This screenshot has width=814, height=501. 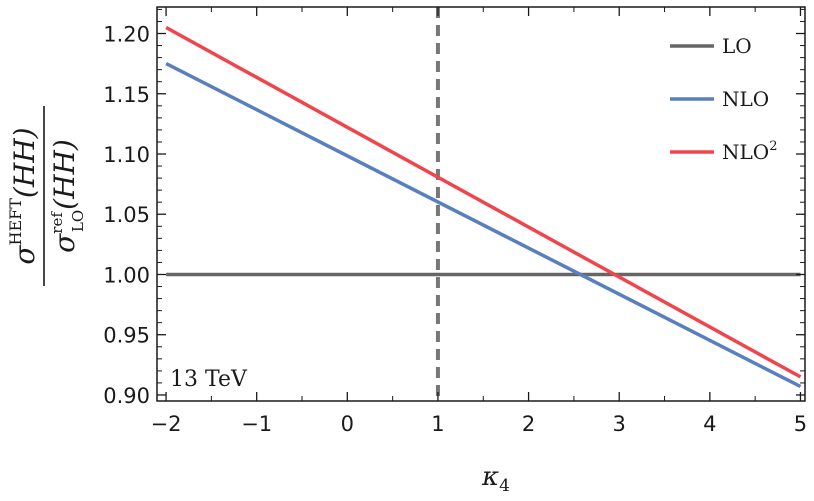 I want to click on y-label-num-sigma: σ, so click(x=24, y=255).